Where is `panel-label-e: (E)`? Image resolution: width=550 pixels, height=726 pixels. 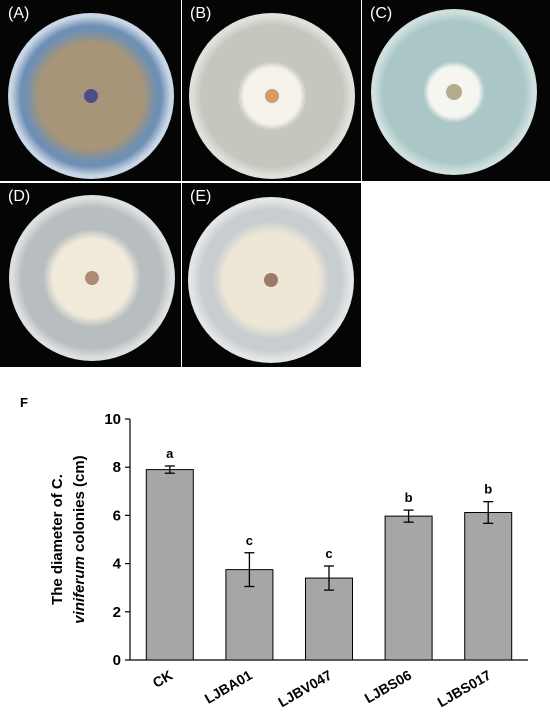
panel-label-e: (E) is located at coordinates (201, 196).